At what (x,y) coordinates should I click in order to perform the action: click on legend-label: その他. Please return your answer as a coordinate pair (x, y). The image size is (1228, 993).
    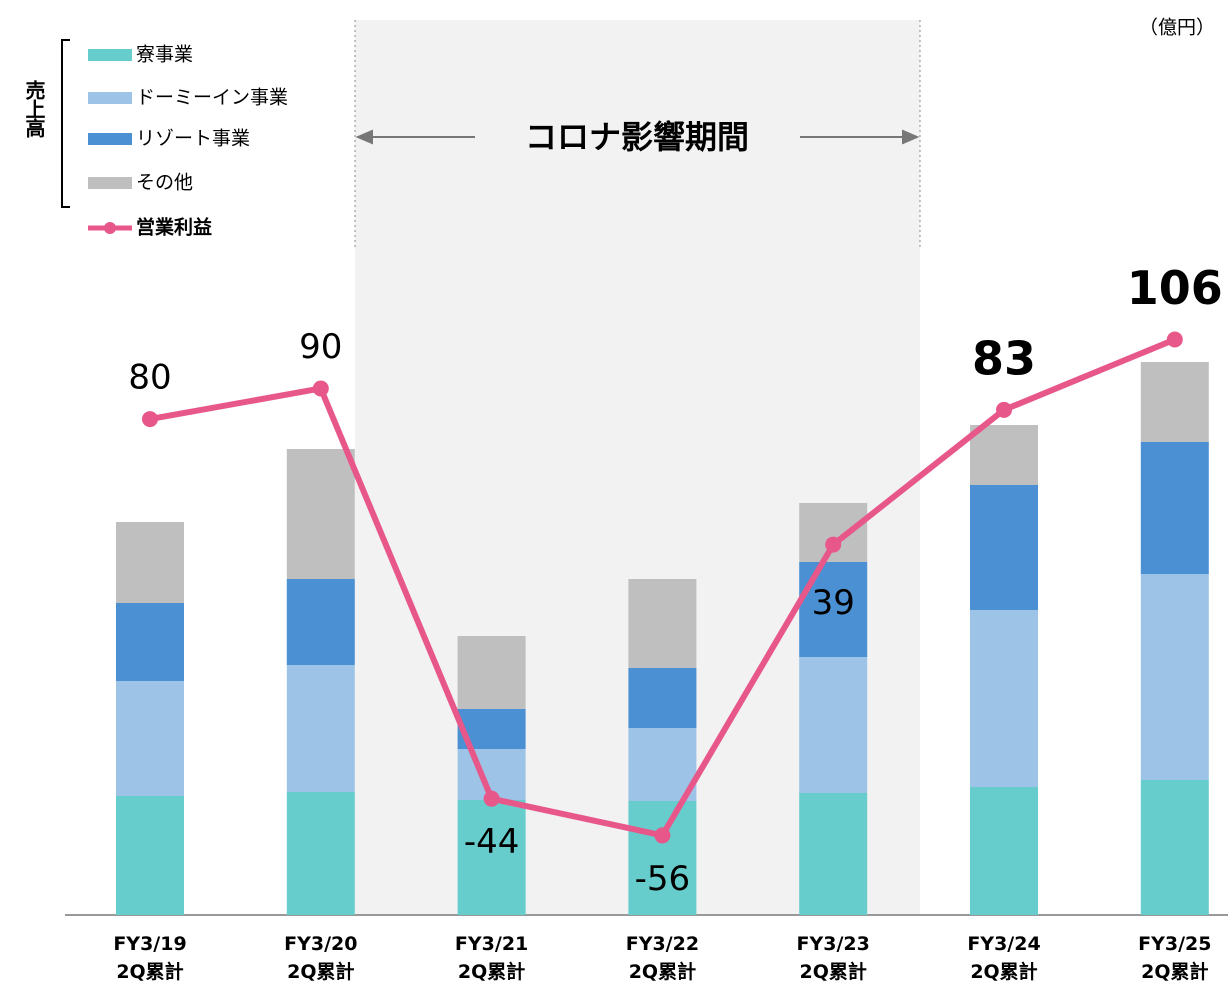
    Looking at the image, I should click on (164, 183).